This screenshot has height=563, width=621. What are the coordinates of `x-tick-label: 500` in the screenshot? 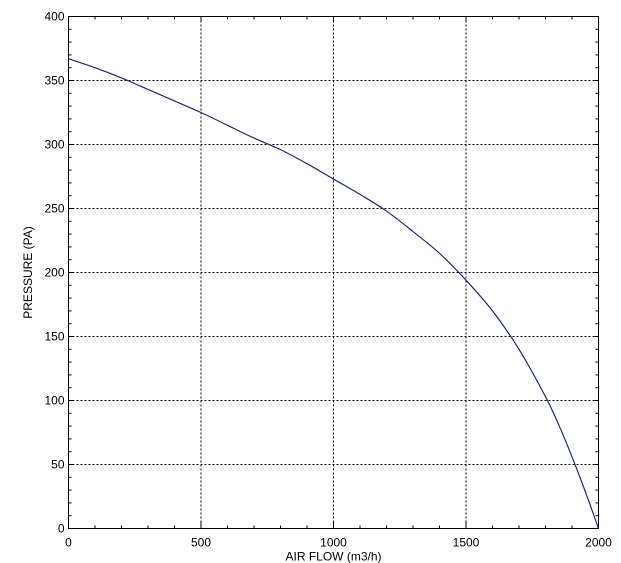 It's located at (201, 543).